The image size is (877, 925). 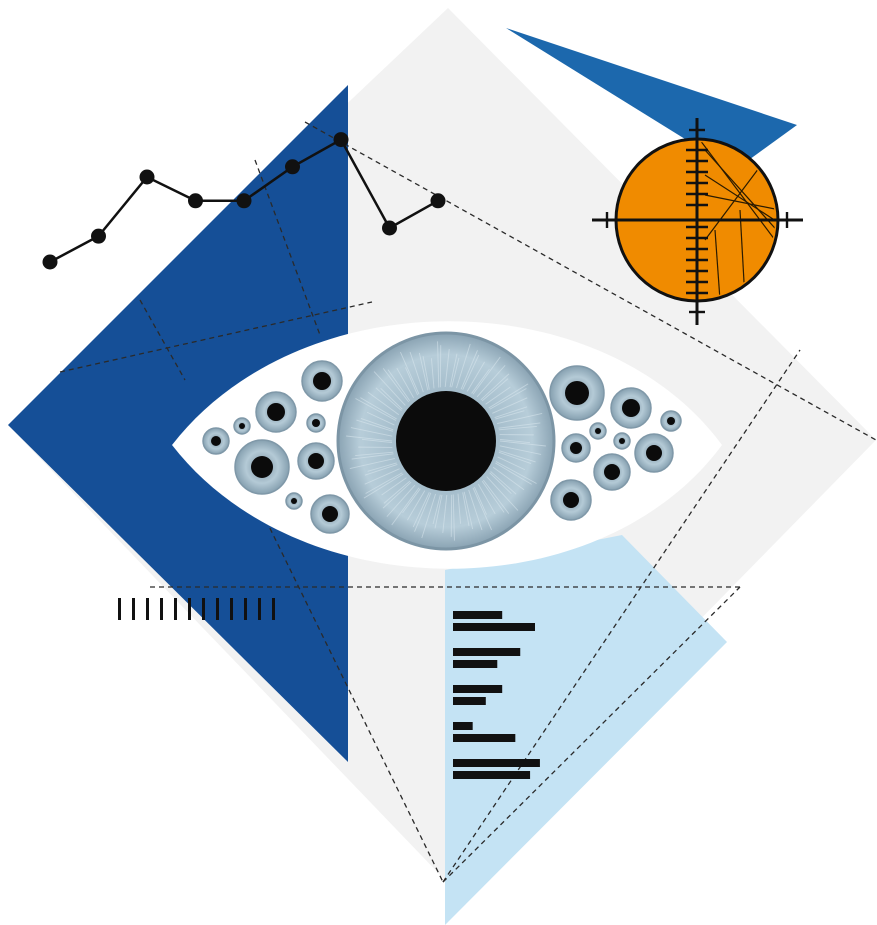 I want to click on small-eyes, so click(x=442, y=447).